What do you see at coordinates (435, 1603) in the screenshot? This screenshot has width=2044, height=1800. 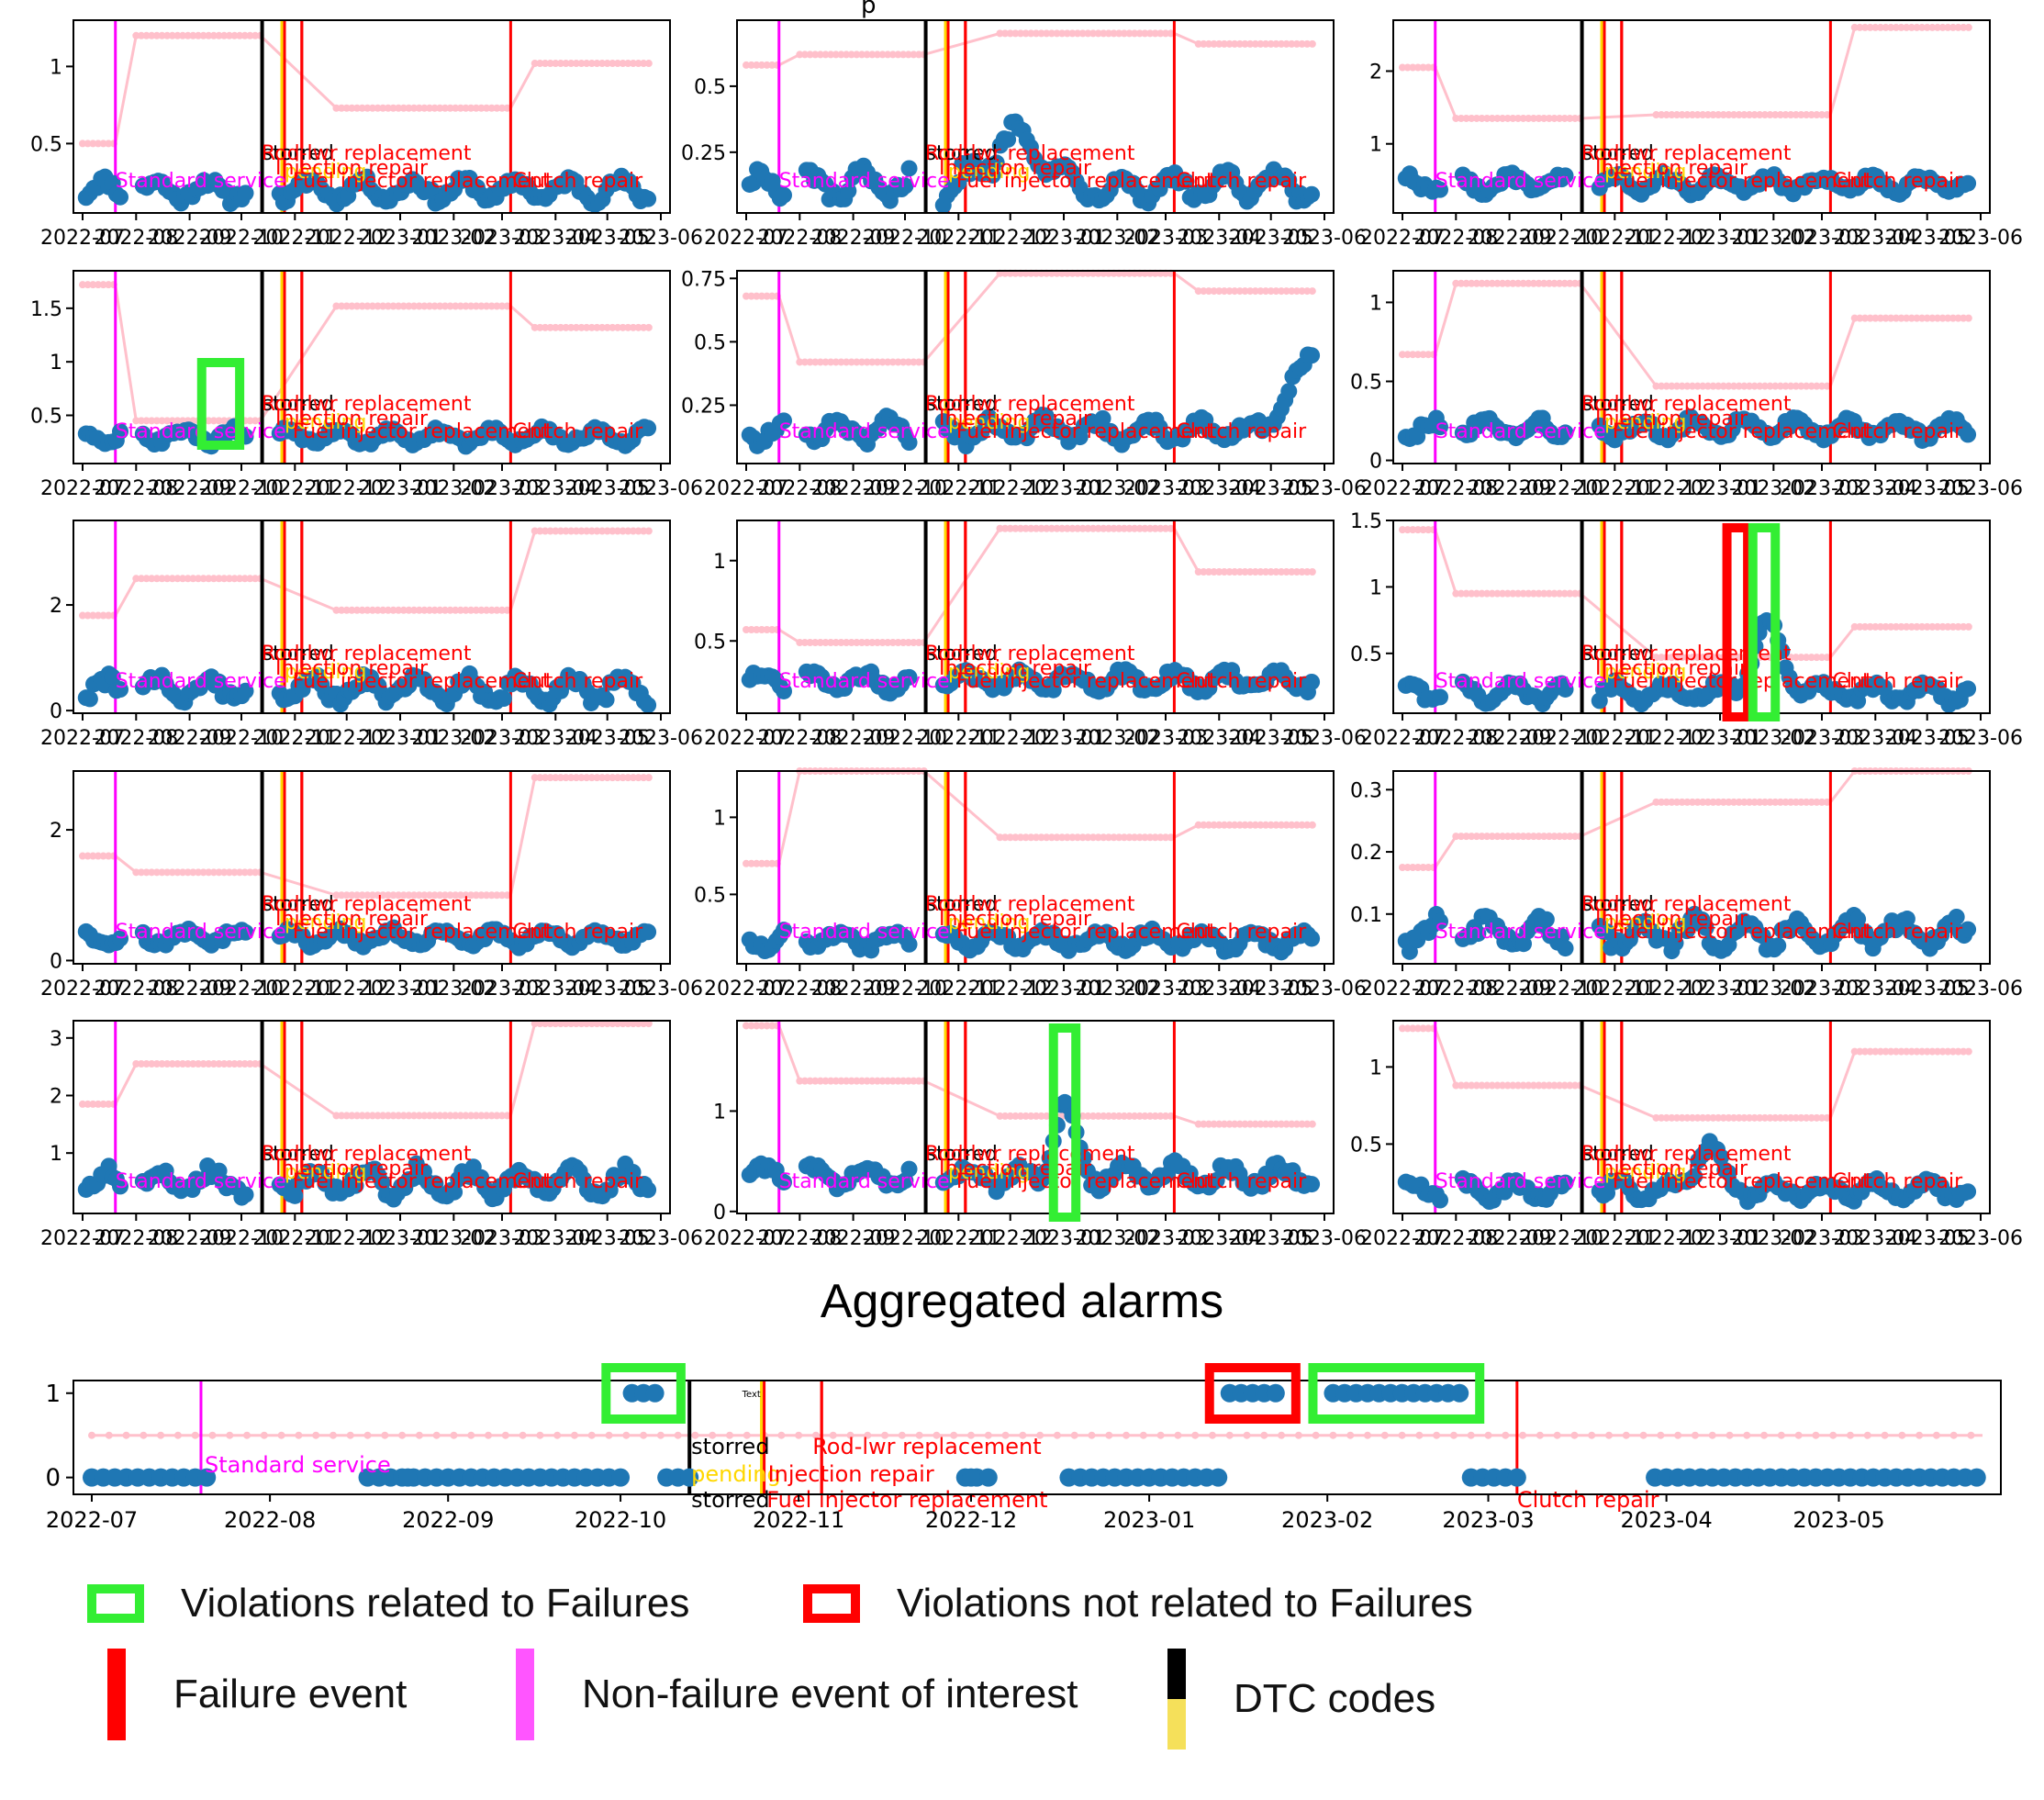 I see `legend-label: Violations related to Failures` at bounding box center [435, 1603].